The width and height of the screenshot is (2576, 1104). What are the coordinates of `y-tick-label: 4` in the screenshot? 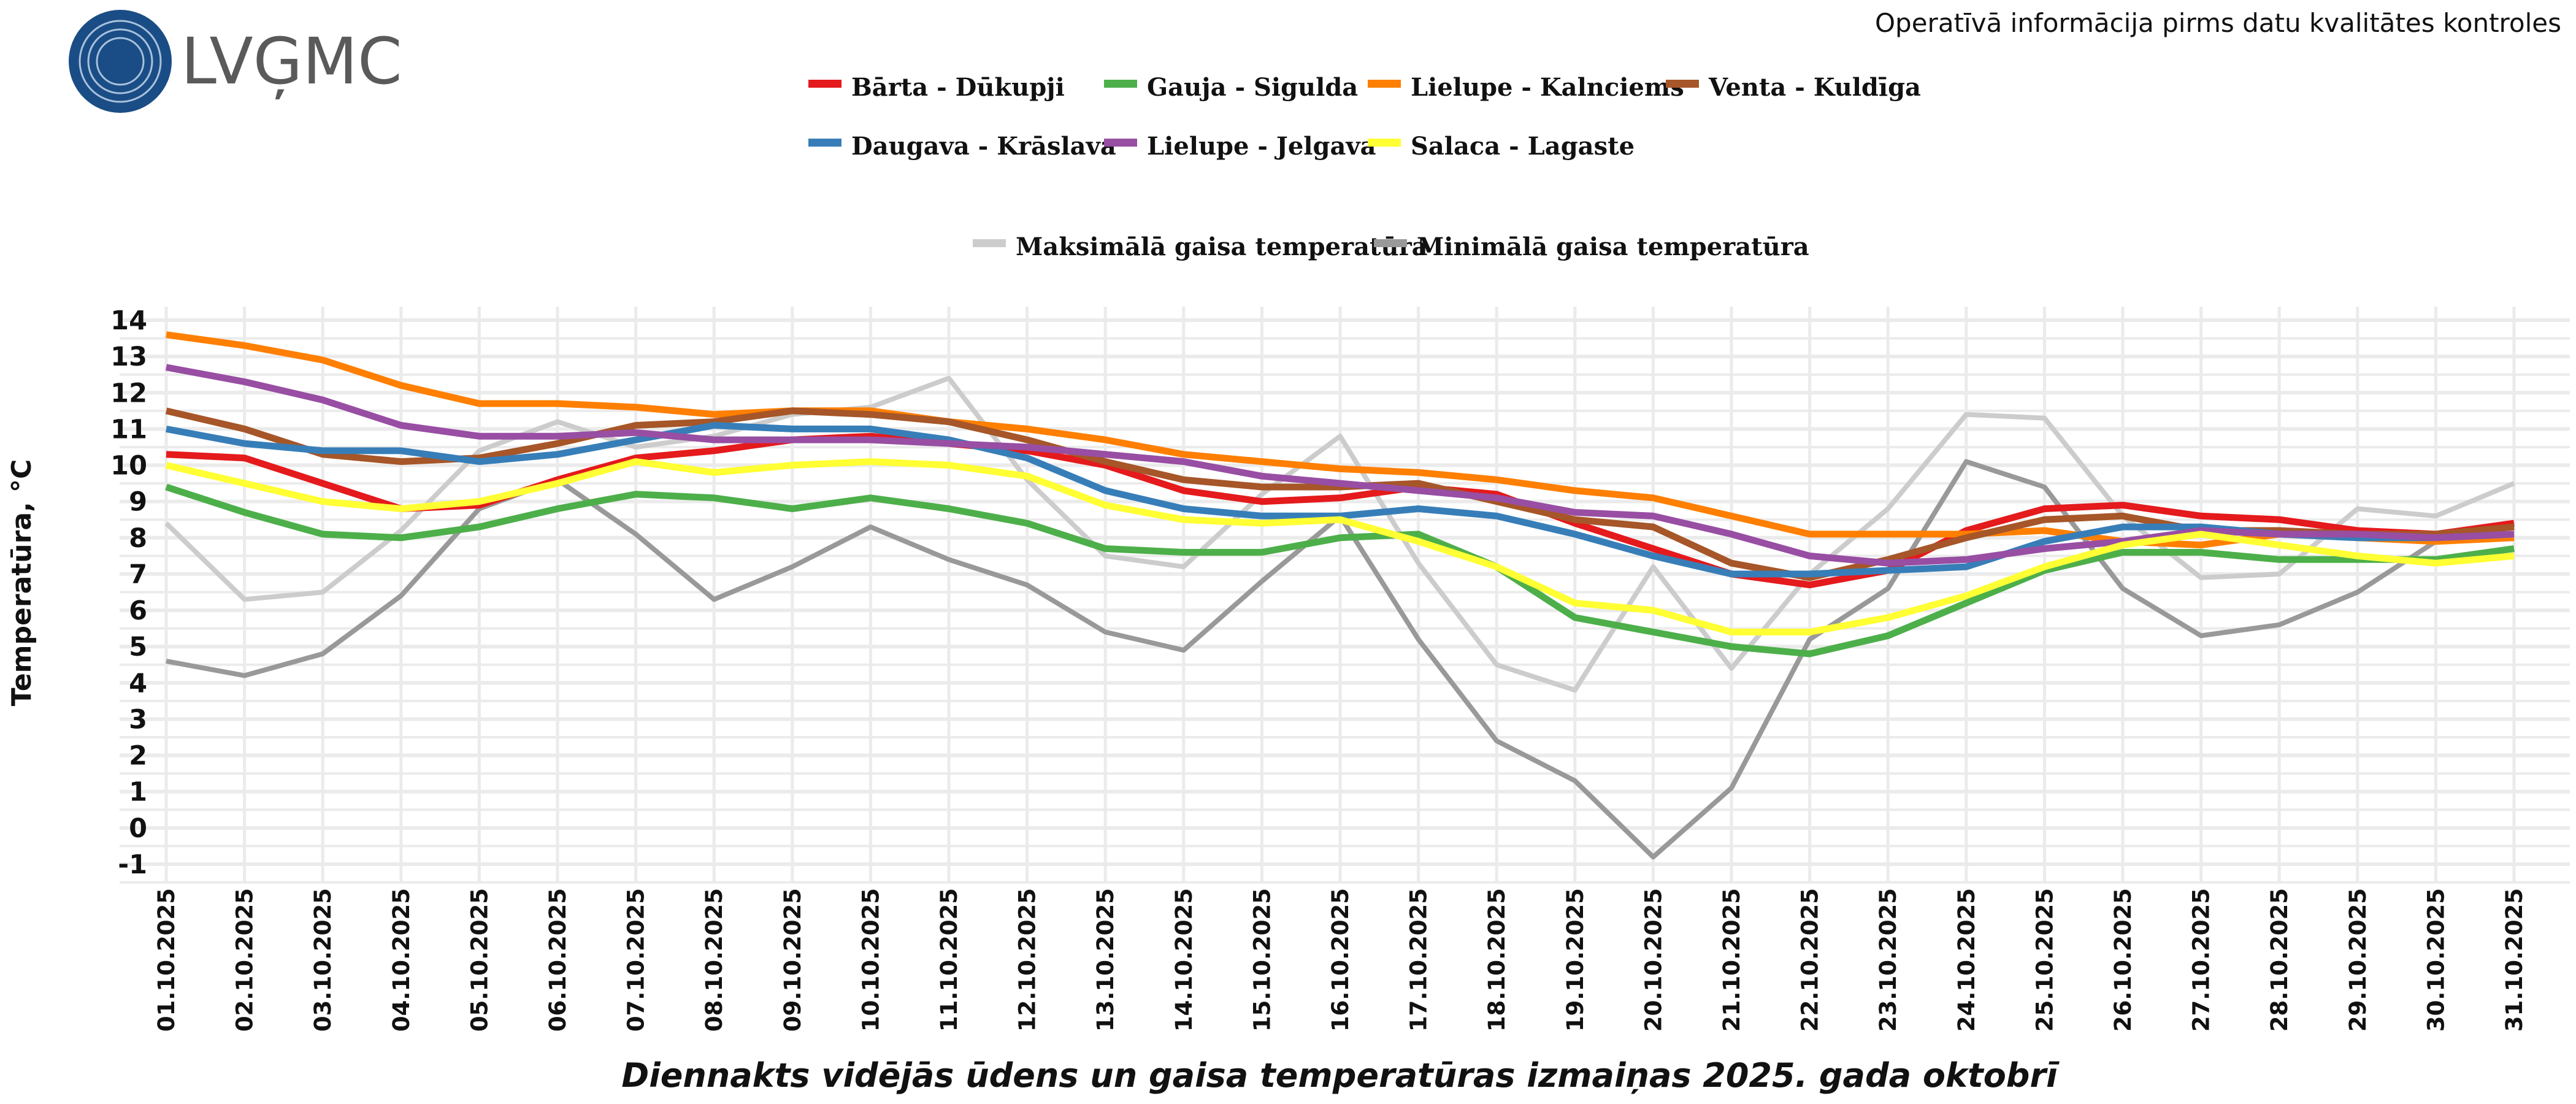 It's located at (138, 683).